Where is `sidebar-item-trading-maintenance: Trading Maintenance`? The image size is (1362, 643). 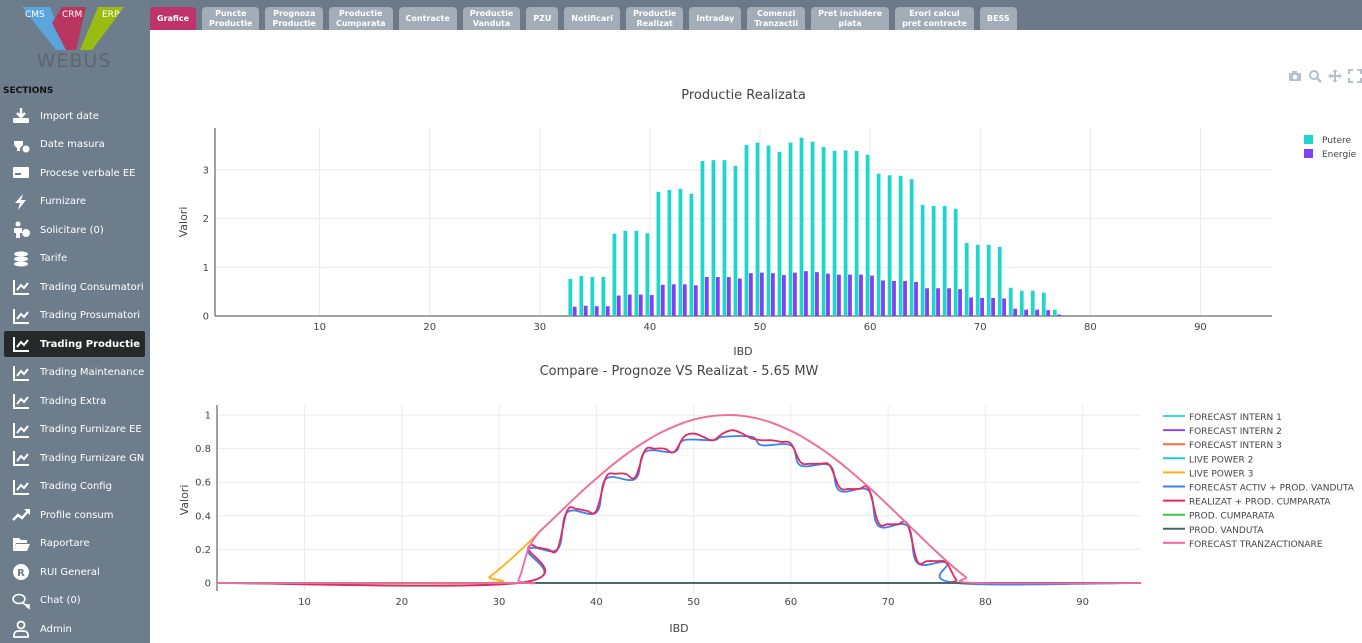
sidebar-item-trading-maintenance: Trading Maintenance is located at coordinates (74, 373).